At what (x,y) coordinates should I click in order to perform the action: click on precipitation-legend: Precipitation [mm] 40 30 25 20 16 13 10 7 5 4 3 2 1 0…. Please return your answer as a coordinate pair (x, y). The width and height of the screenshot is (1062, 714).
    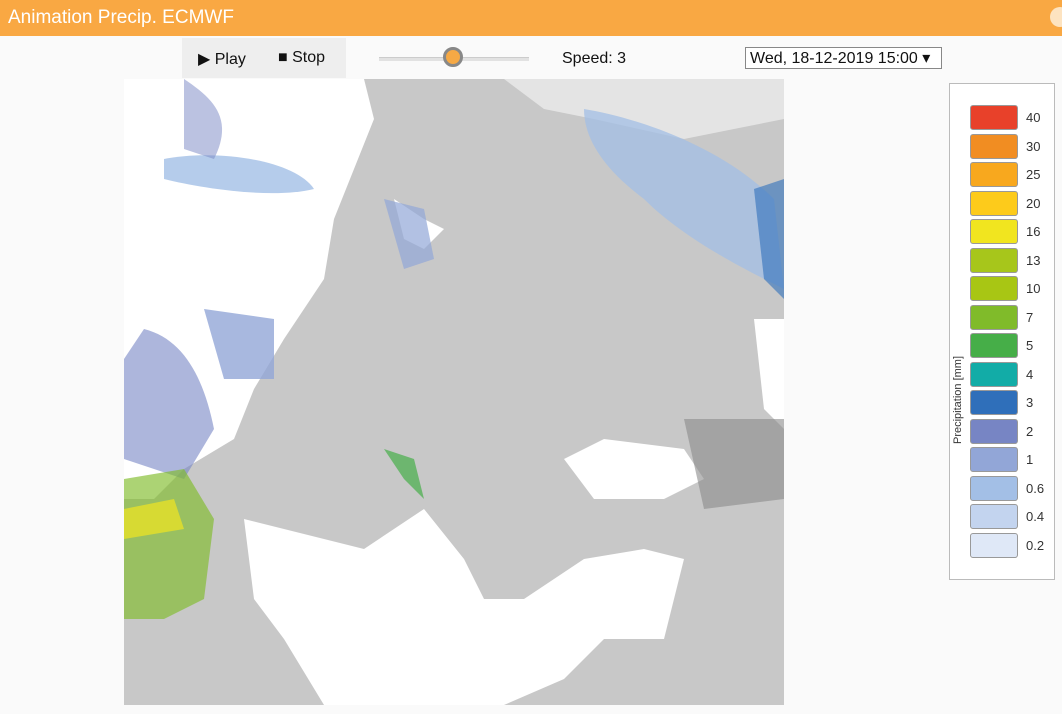
    Looking at the image, I should click on (1002, 331).